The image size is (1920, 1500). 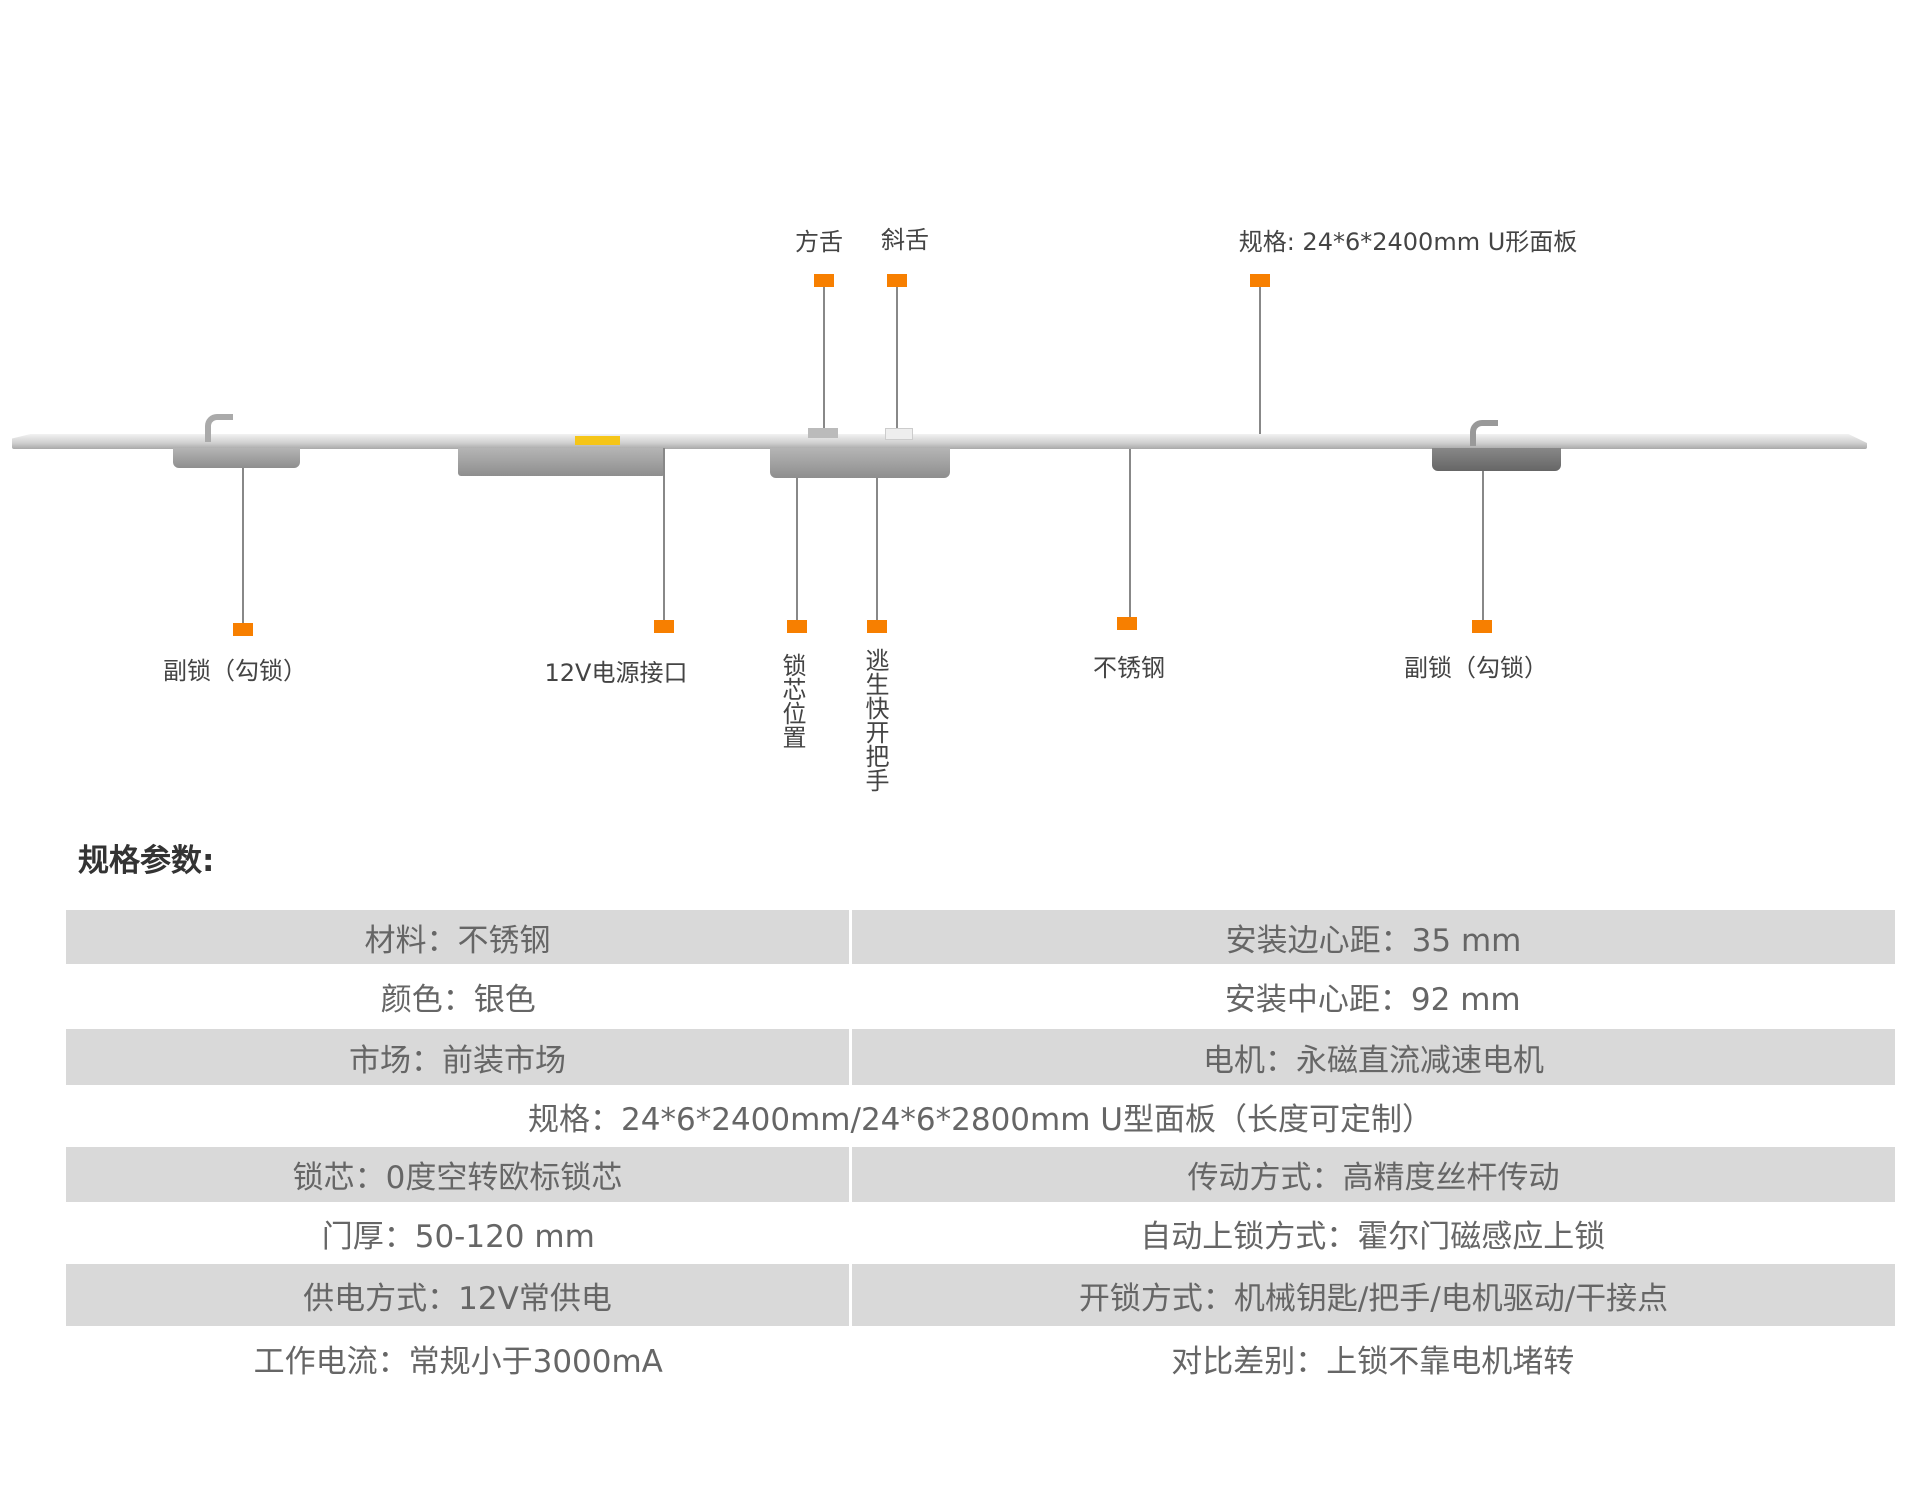 What do you see at coordinates (1372, 937) in the screenshot?
I see `cell: 安装边心距：35 mm` at bounding box center [1372, 937].